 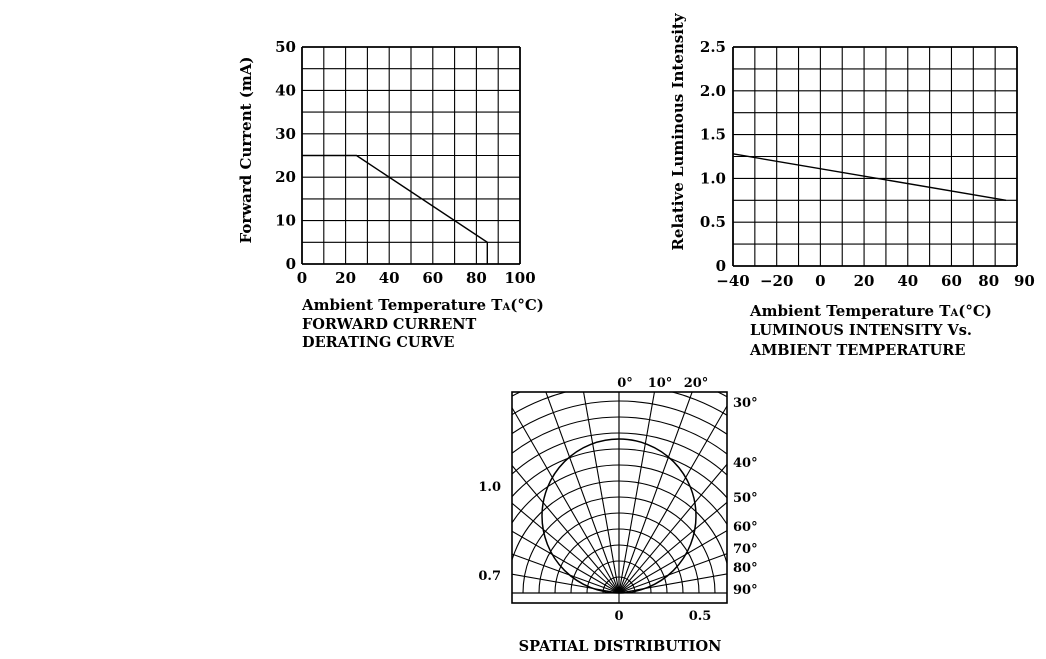 I want to click on luminous-curve, so click(x=869, y=177).